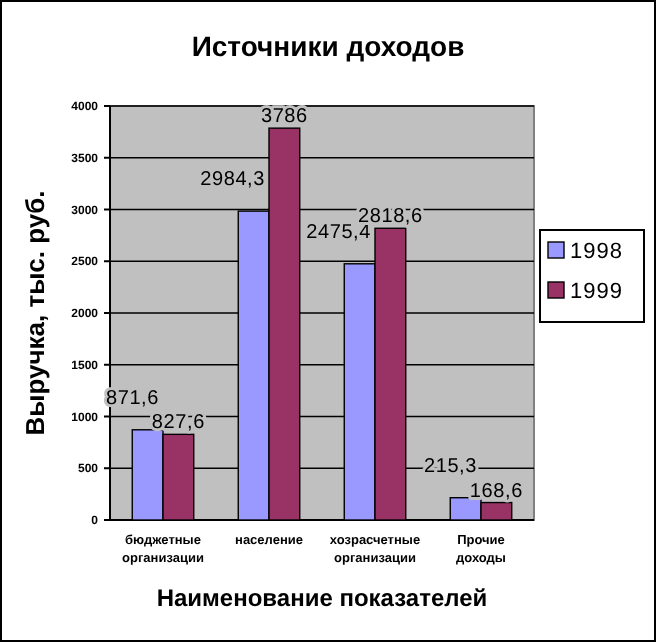  What do you see at coordinates (328, 46) in the screenshot?
I see `chart-title: Источники доходов` at bounding box center [328, 46].